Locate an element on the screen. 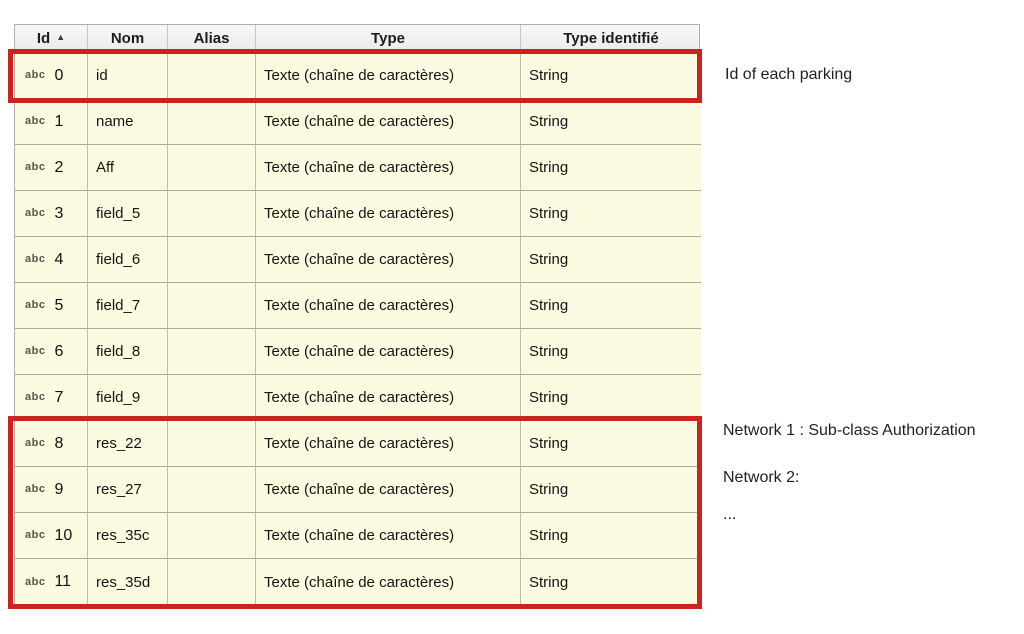  table-header-row: Id ▲ Nom Alias Type Type identifié is located at coordinates (357, 39).